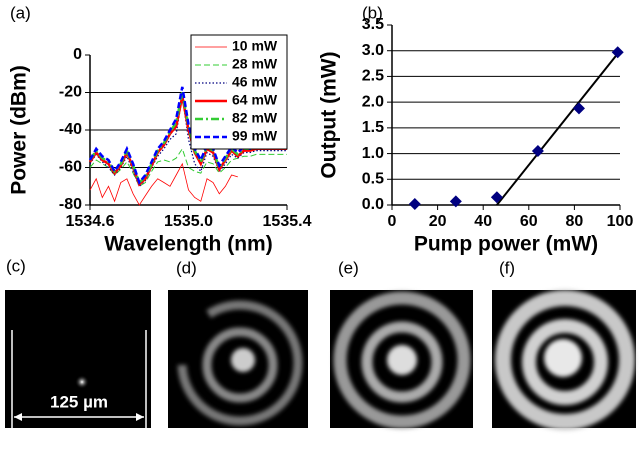 The image size is (644, 455). What do you see at coordinates (575, 221) in the screenshot?
I see `x-tick-label: 80` at bounding box center [575, 221].